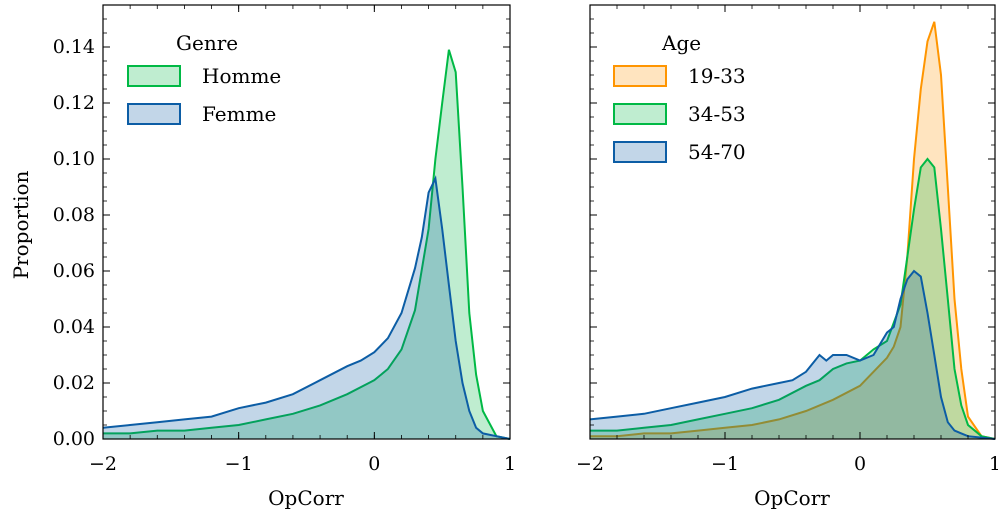 This screenshot has width=998, height=516. Describe the element at coordinates (74, 327) in the screenshot. I see `y-tick-label: 0.04` at that location.